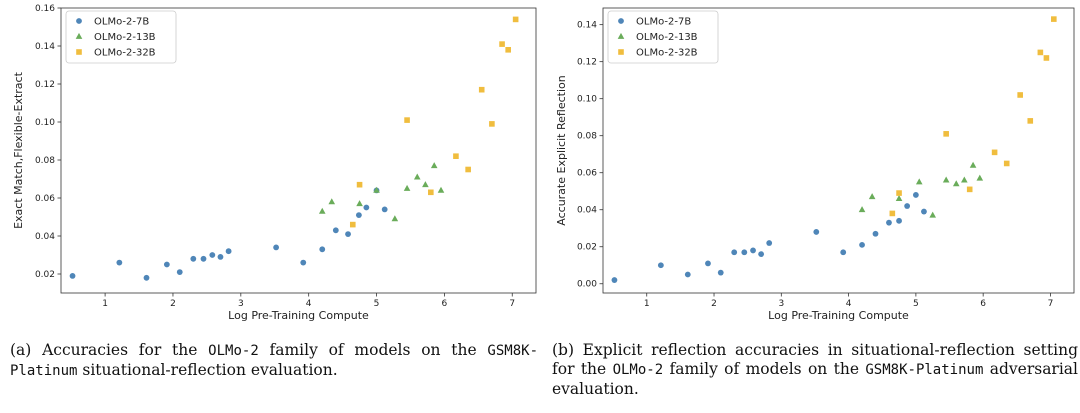 The image size is (1080, 413). I want to click on chart-a-legend-label: OLMo-2-7B, so click(121, 22).